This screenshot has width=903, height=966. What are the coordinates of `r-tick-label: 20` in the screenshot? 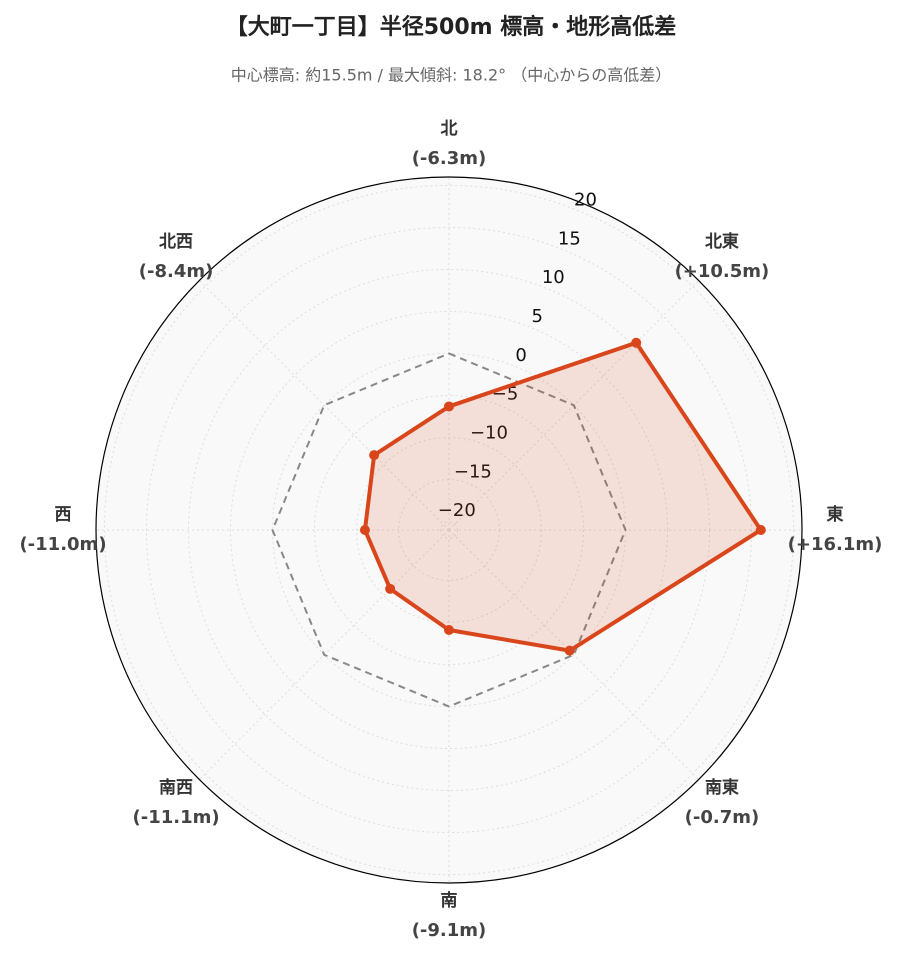 It's located at (585, 200).